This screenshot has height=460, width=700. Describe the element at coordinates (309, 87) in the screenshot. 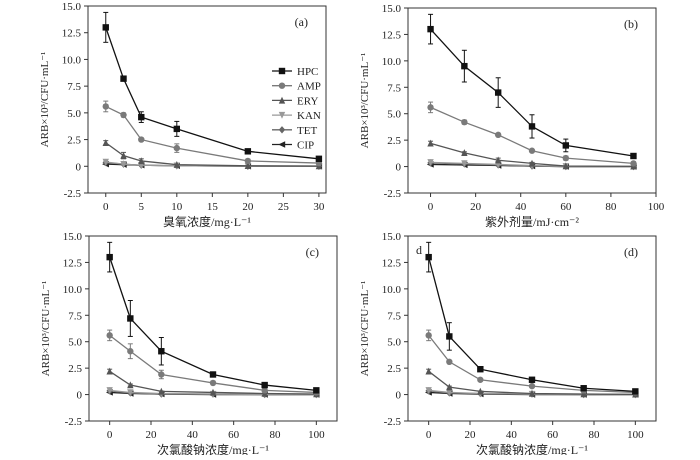

I see `legend-label: AMP` at that location.